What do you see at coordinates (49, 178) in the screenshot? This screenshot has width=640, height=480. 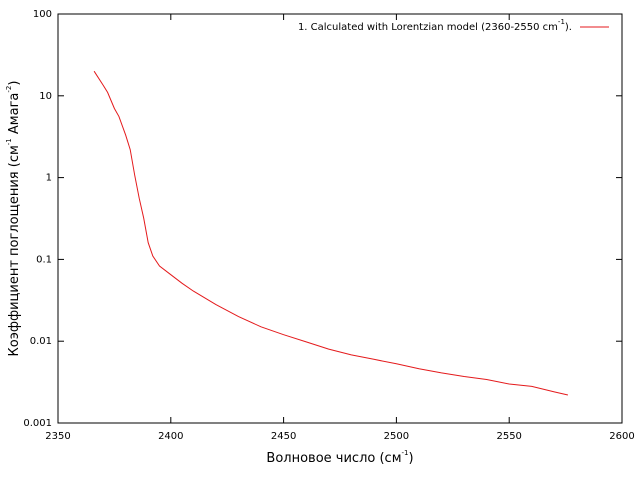 I see `y-tick-label: 1` at bounding box center [49, 178].